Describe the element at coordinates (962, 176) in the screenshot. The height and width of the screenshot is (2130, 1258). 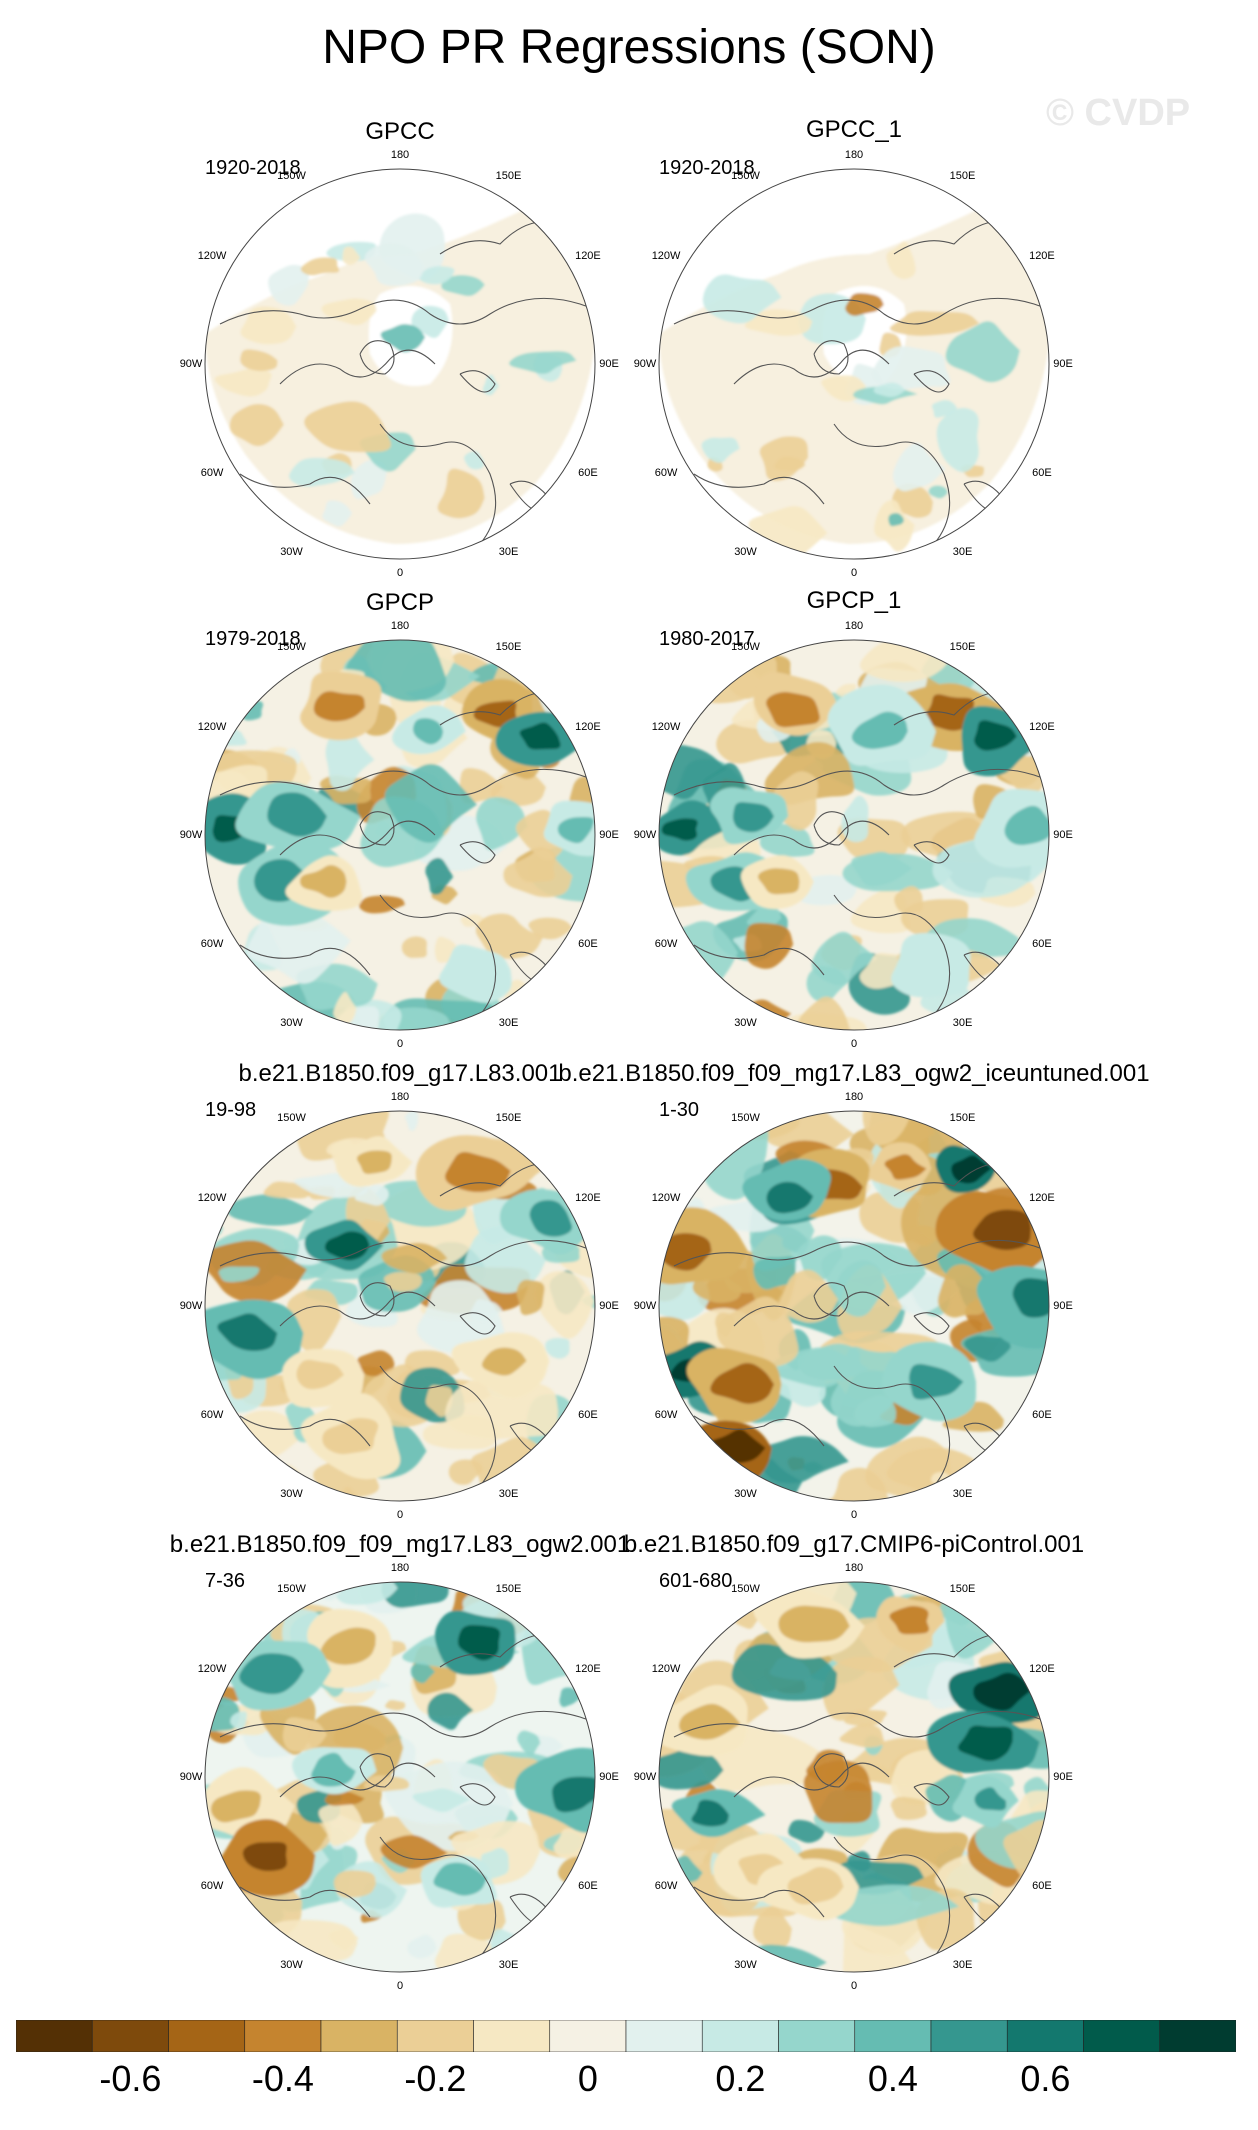
I see `longitude-label: 150E` at that location.